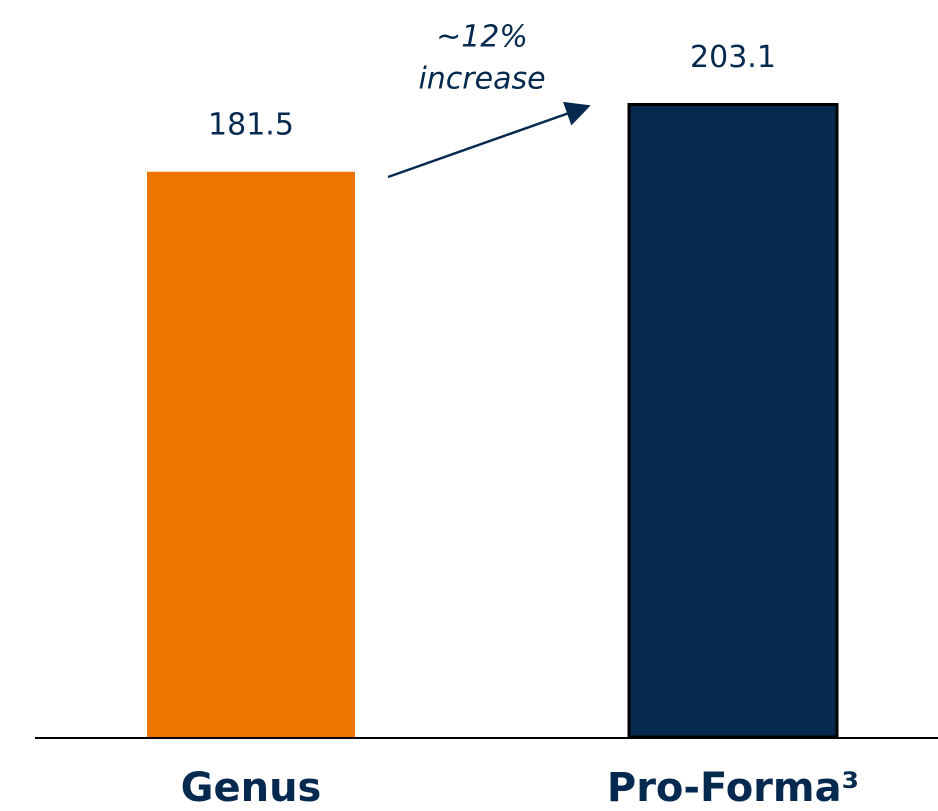  I want to click on category-label: Pro-Forma³, so click(733, 788).